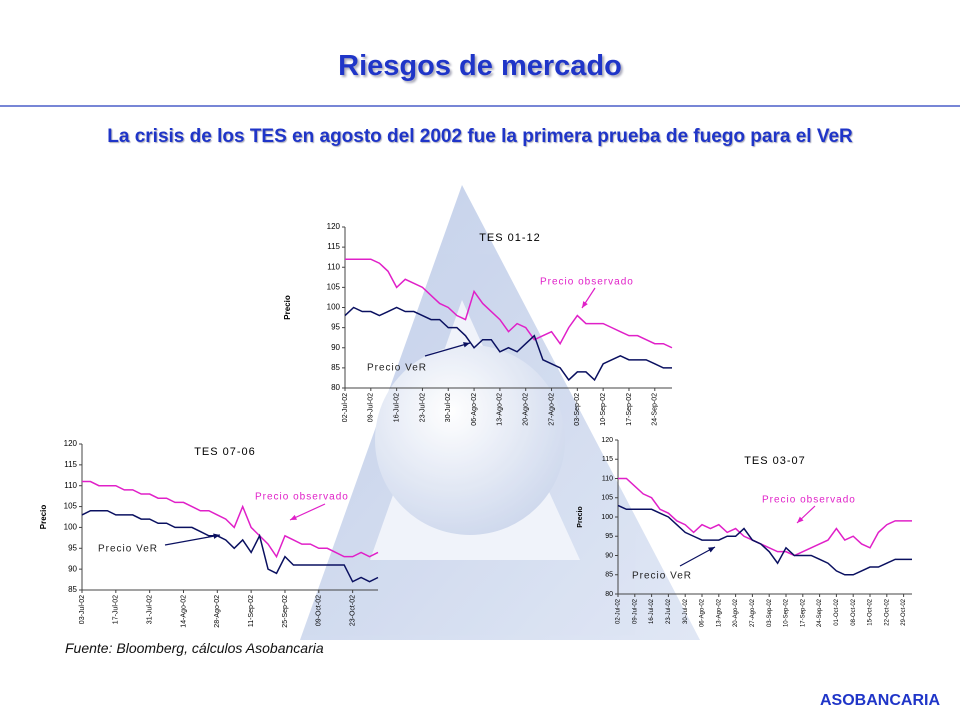 This screenshot has width=960, height=720. Describe the element at coordinates (480, 66) in the screenshot. I see `slide-title: Riesgos de mercado` at that location.